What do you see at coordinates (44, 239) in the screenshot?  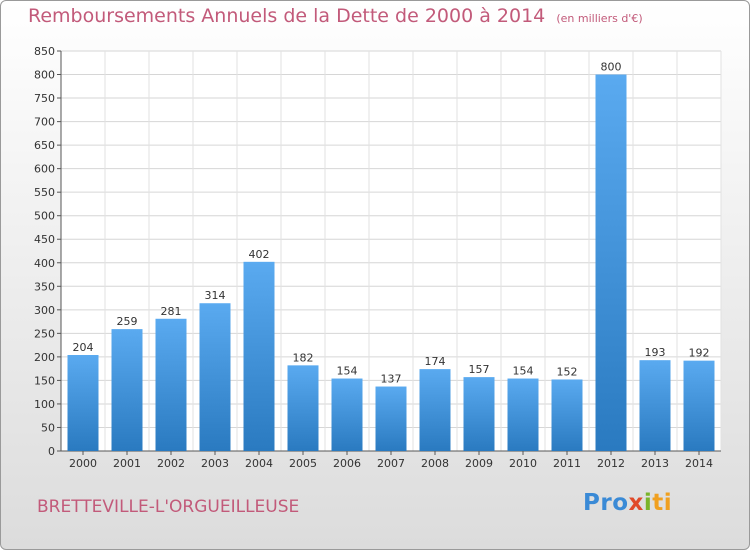 I see `y-tick-label: 450` at bounding box center [44, 239].